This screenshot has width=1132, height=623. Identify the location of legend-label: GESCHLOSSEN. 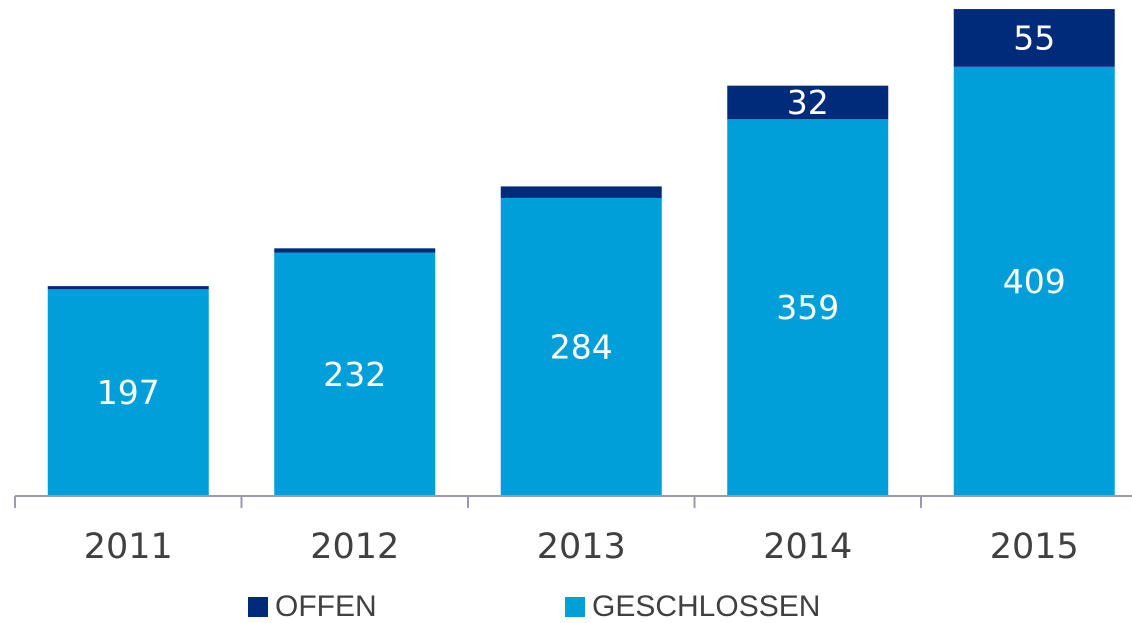
(706, 606).